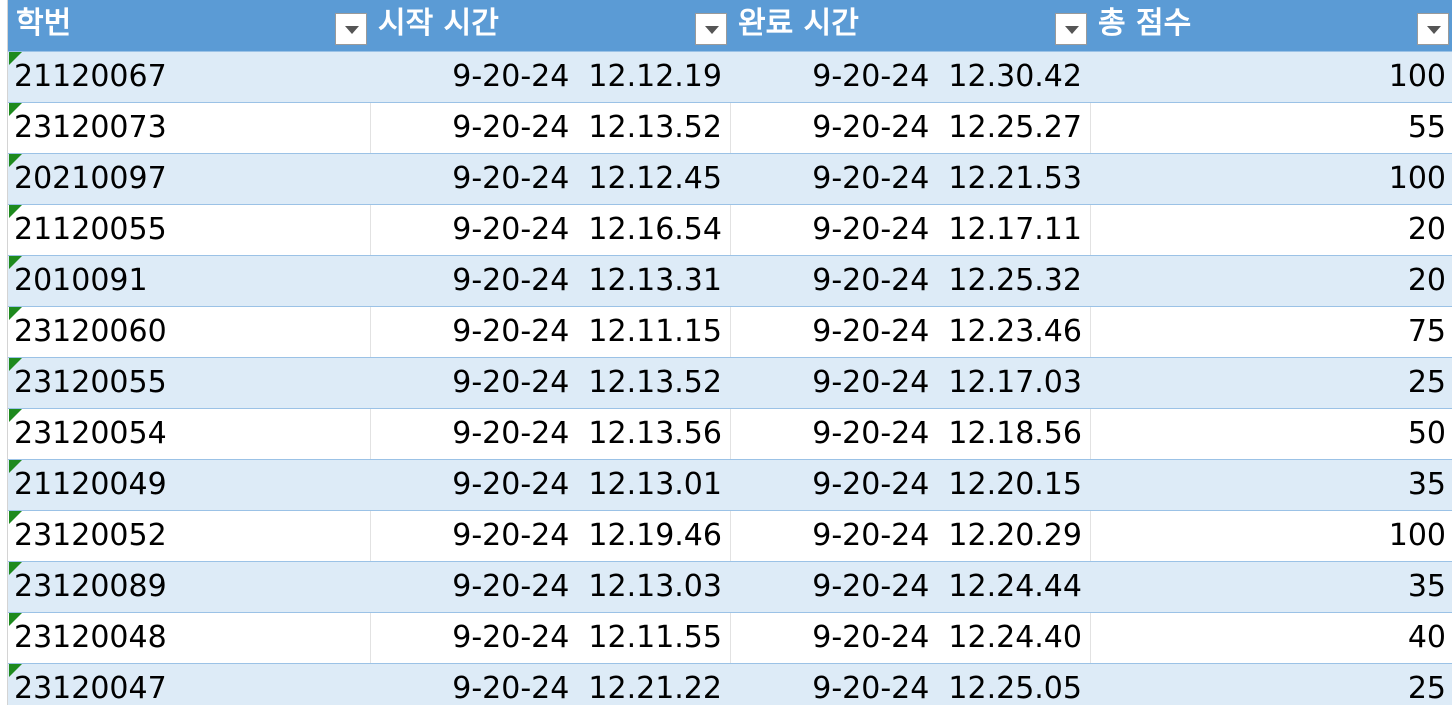  I want to click on cell-end-time: 9-20-24 12.24.44, so click(910, 587).